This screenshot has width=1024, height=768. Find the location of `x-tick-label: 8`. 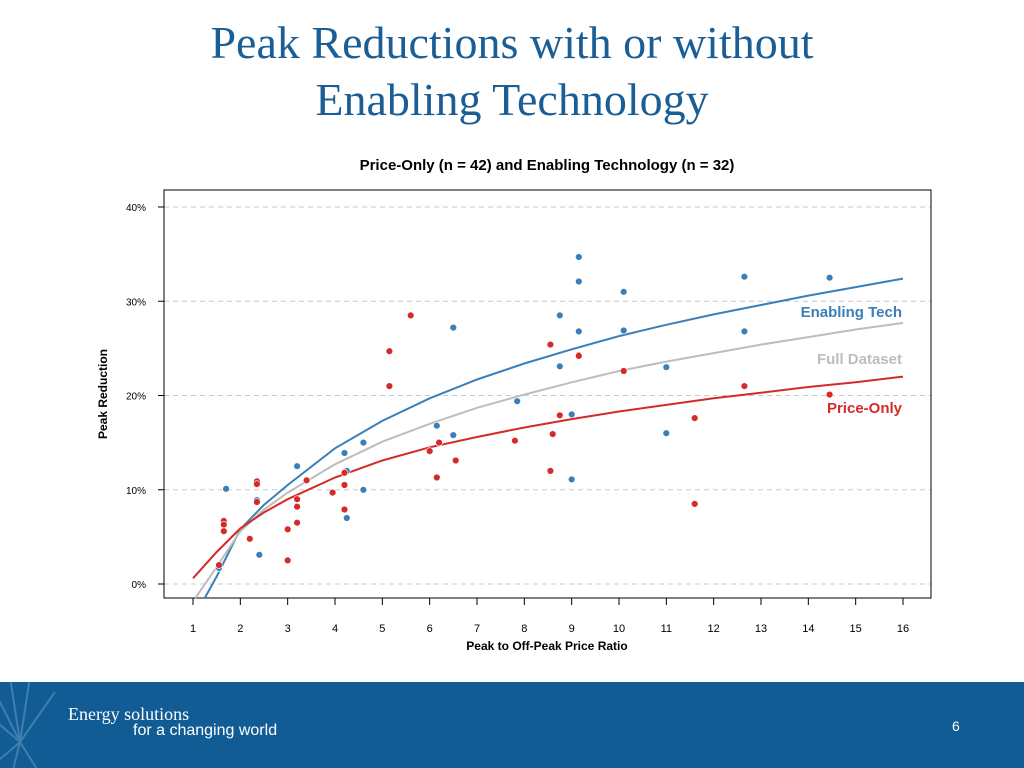

x-tick-label: 8 is located at coordinates (524, 629).